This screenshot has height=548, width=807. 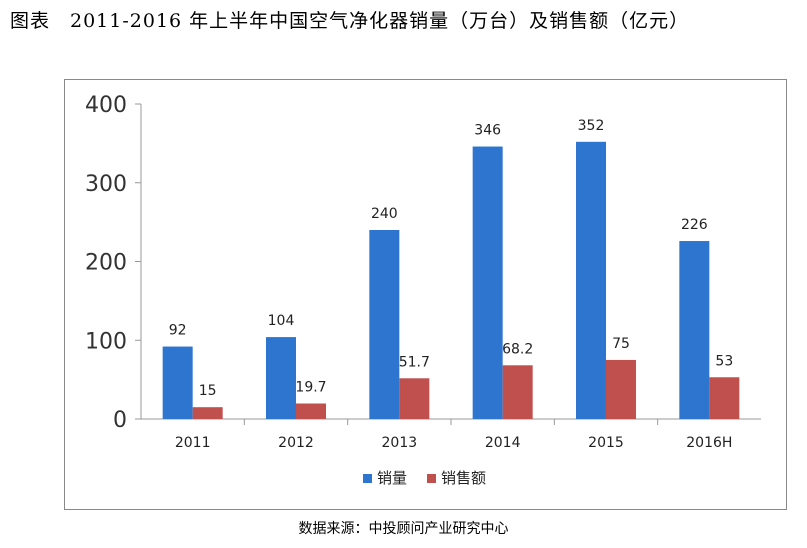 I want to click on data-label: 104, so click(x=281, y=321).